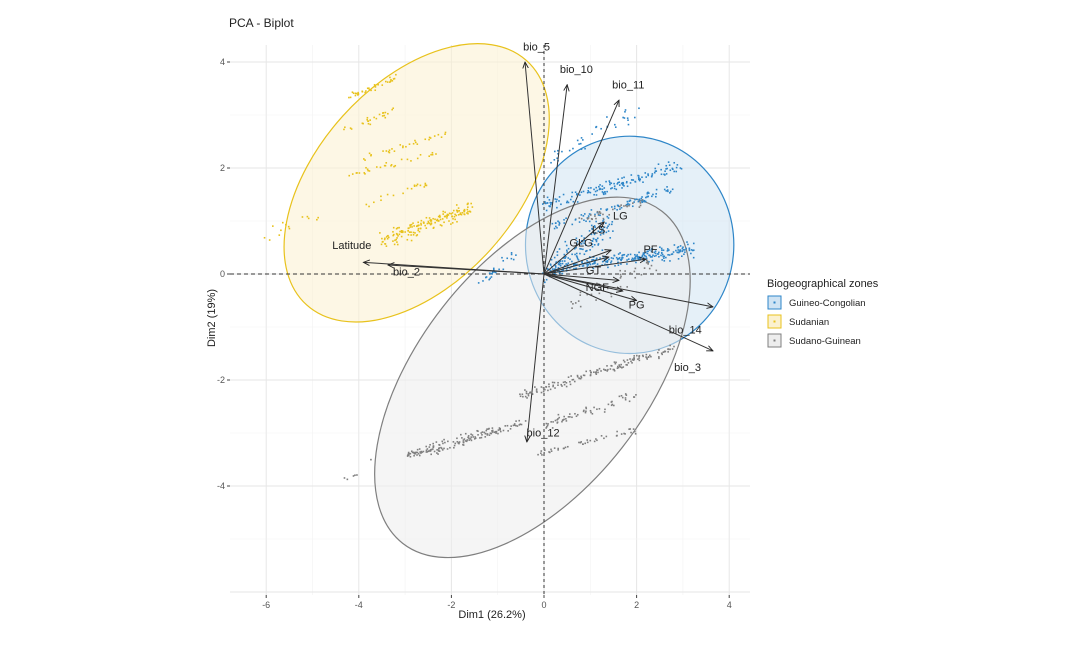 Image resolution: width=1090 pixels, height=670 pixels. I want to click on arrow-pg, so click(590, 287).